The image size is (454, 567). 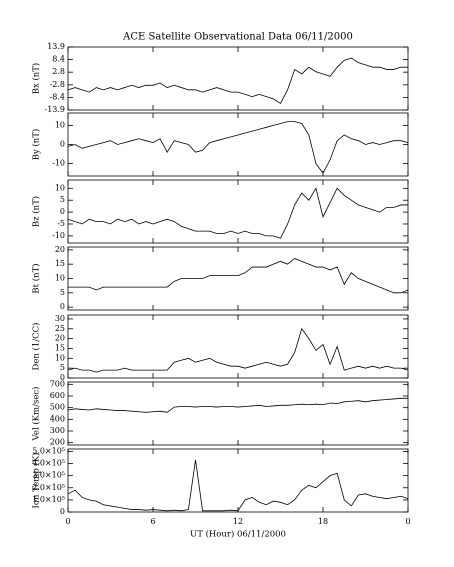 I want to click on y-tick-label: 30, so click(x=60, y=318).